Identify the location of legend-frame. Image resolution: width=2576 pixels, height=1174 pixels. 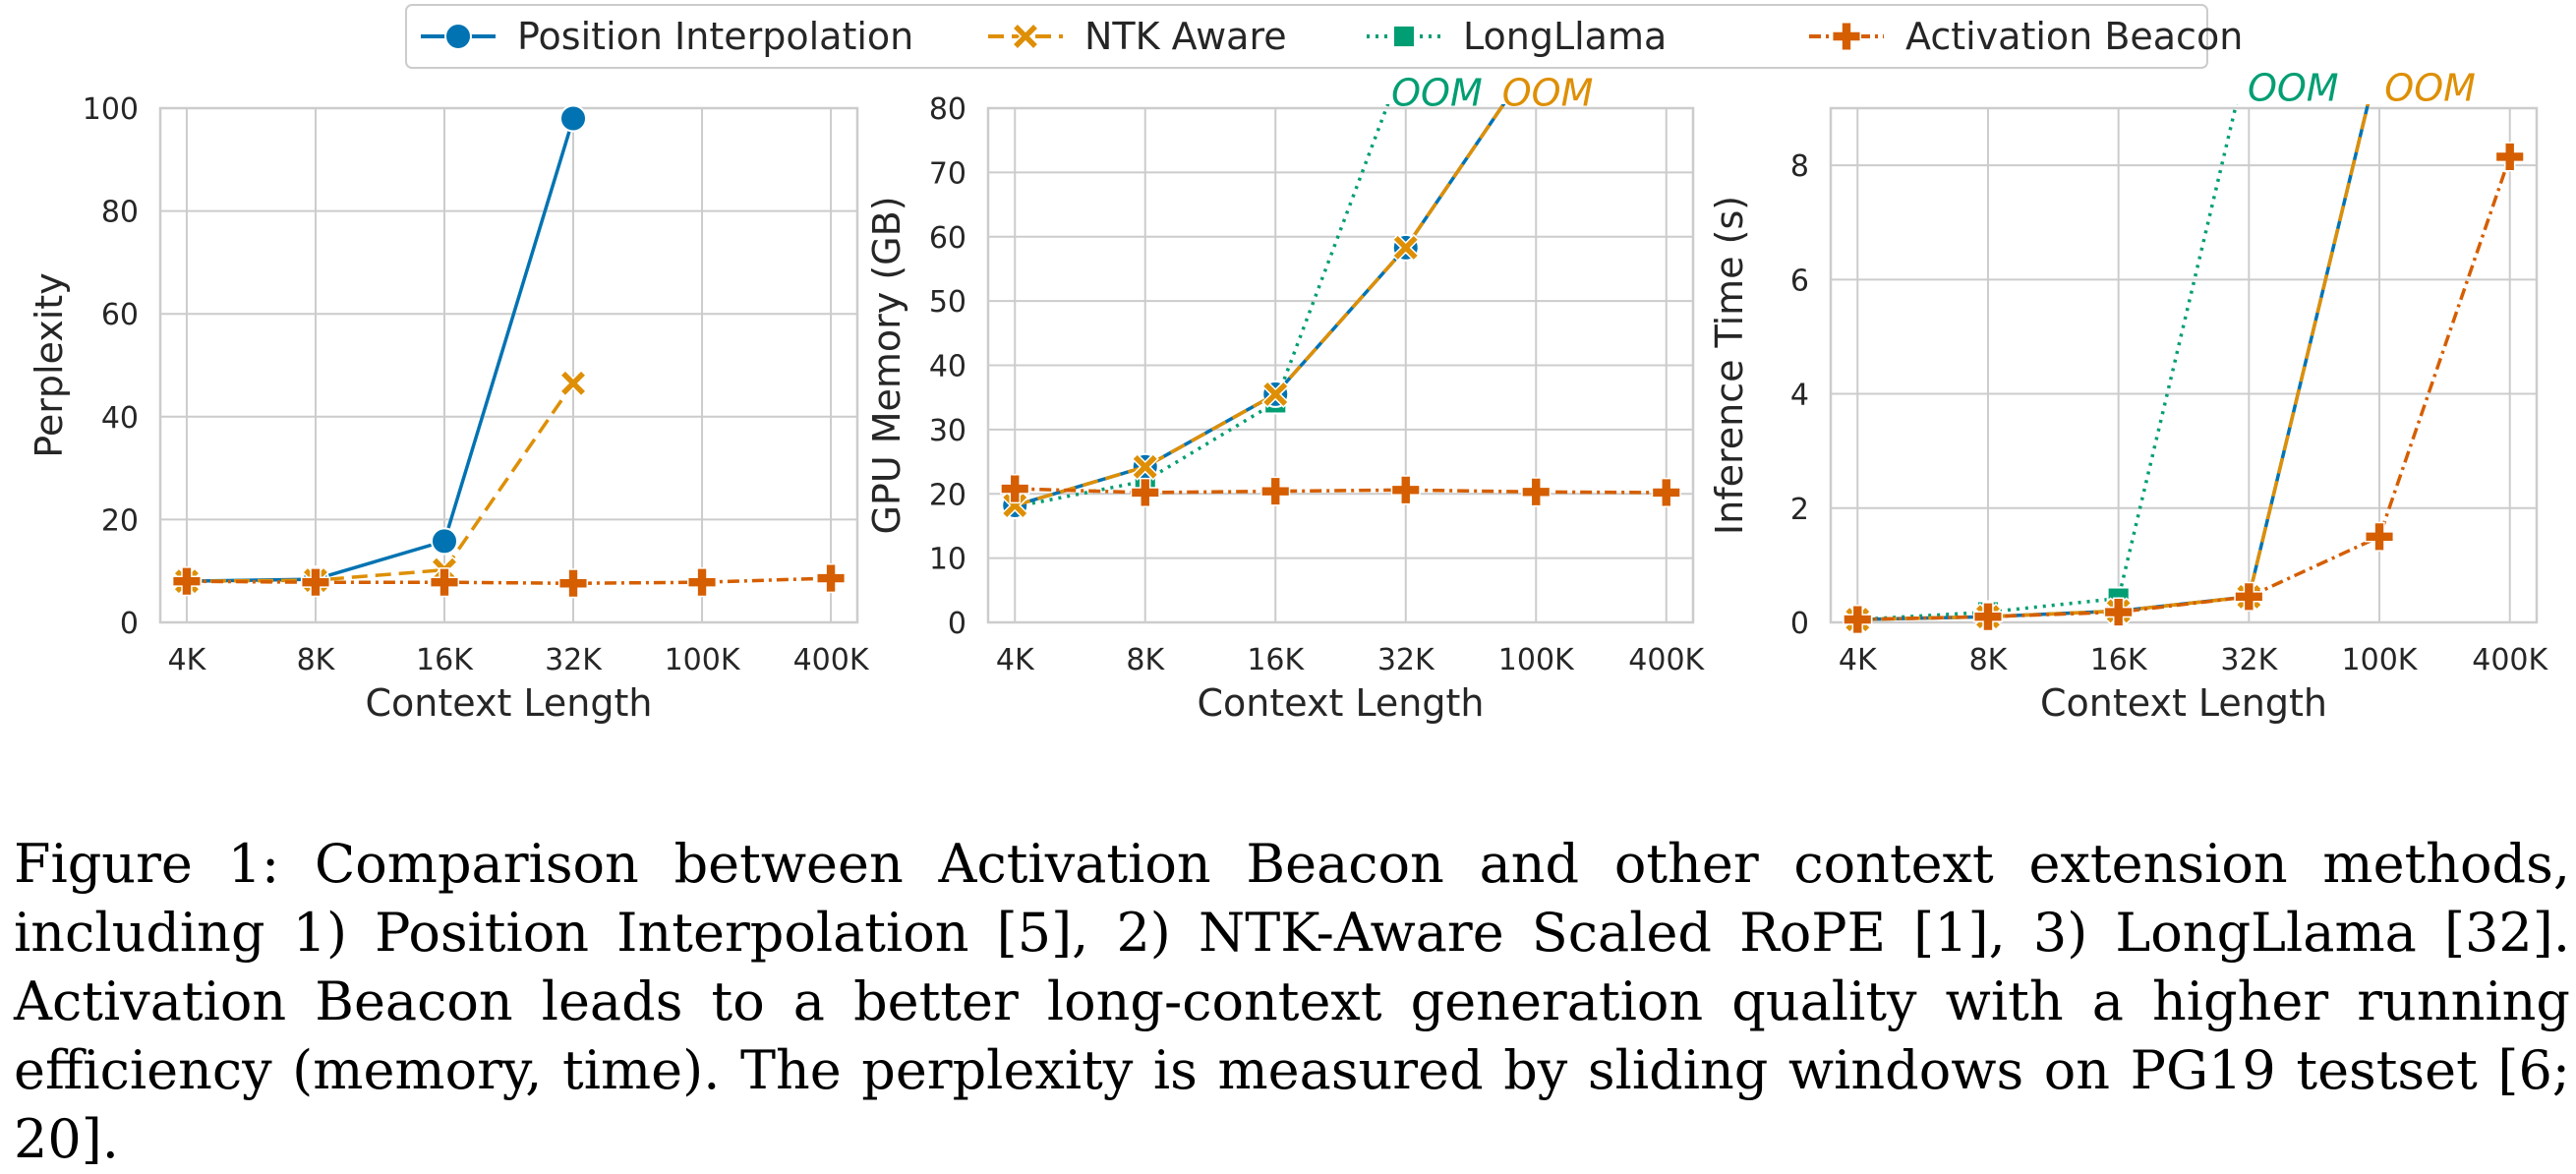
(1306, 36).